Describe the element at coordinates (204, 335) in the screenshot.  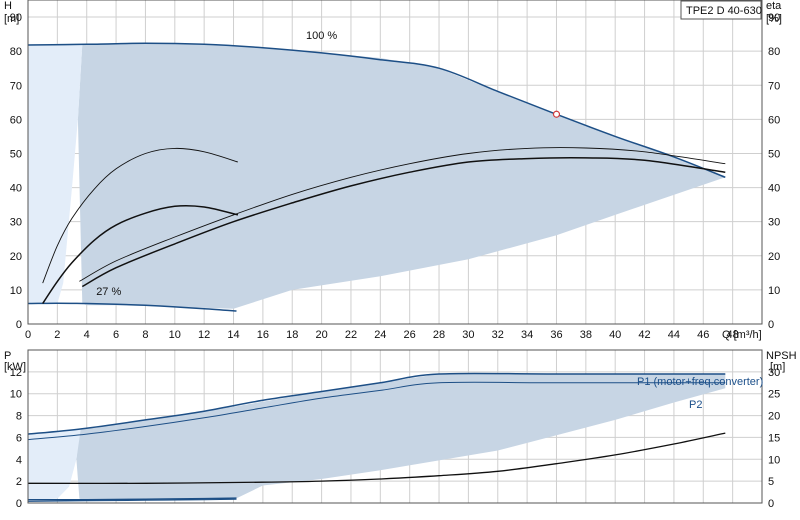
I see `x-tick-label: 12` at that location.